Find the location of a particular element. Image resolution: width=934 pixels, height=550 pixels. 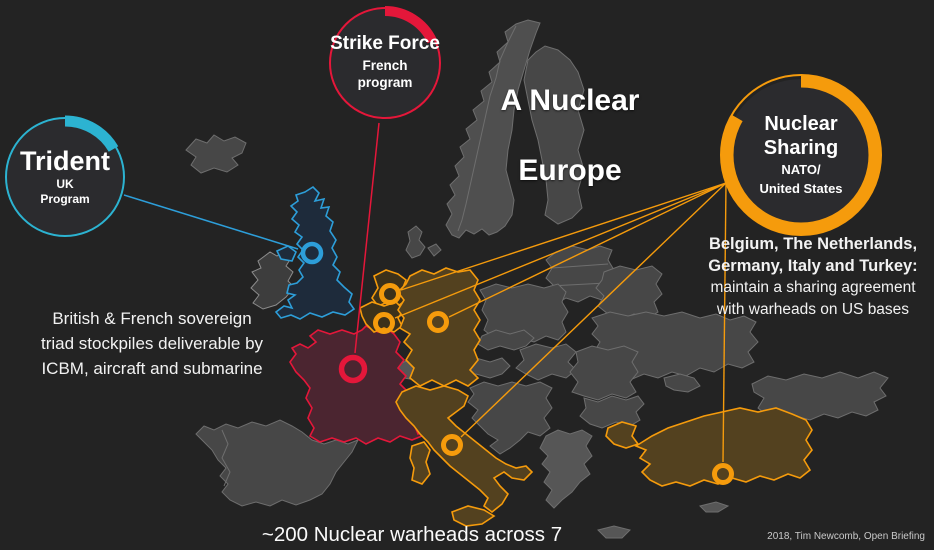

marker-germany is located at coordinates (438, 322).